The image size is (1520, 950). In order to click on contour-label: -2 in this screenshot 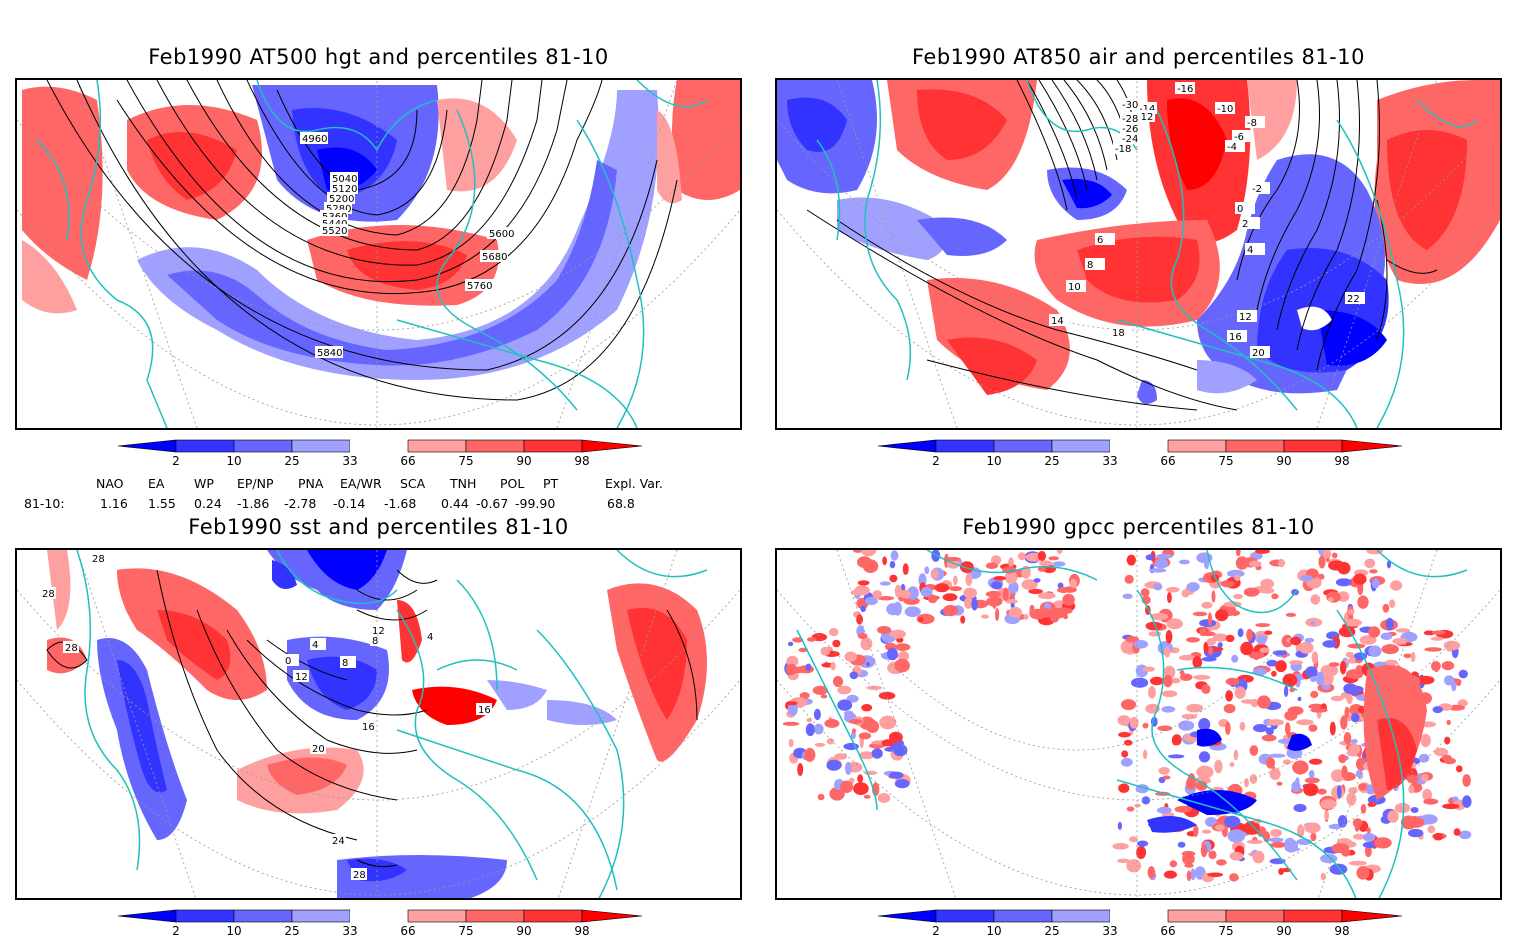, I will do `click(1257, 189)`.